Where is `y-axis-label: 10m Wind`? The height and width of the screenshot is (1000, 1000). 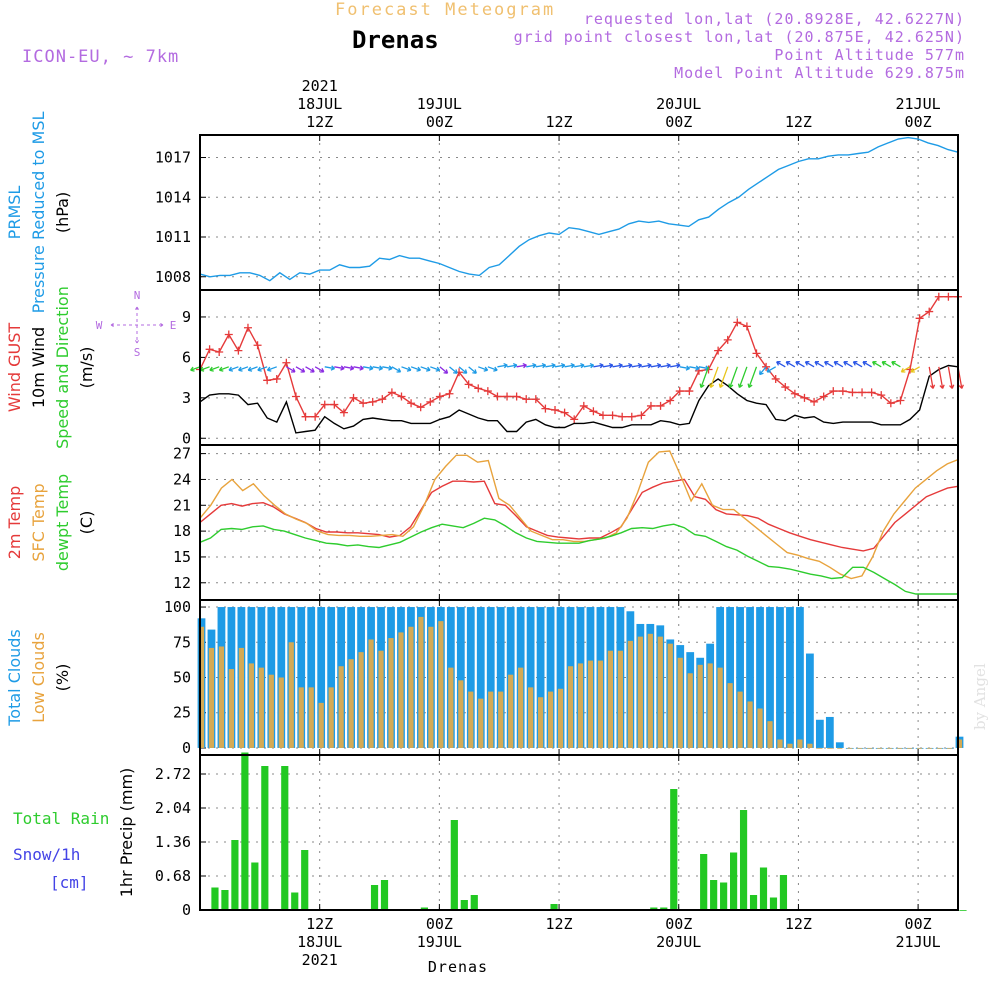 y-axis-label: 10m Wind is located at coordinates (38, 367).